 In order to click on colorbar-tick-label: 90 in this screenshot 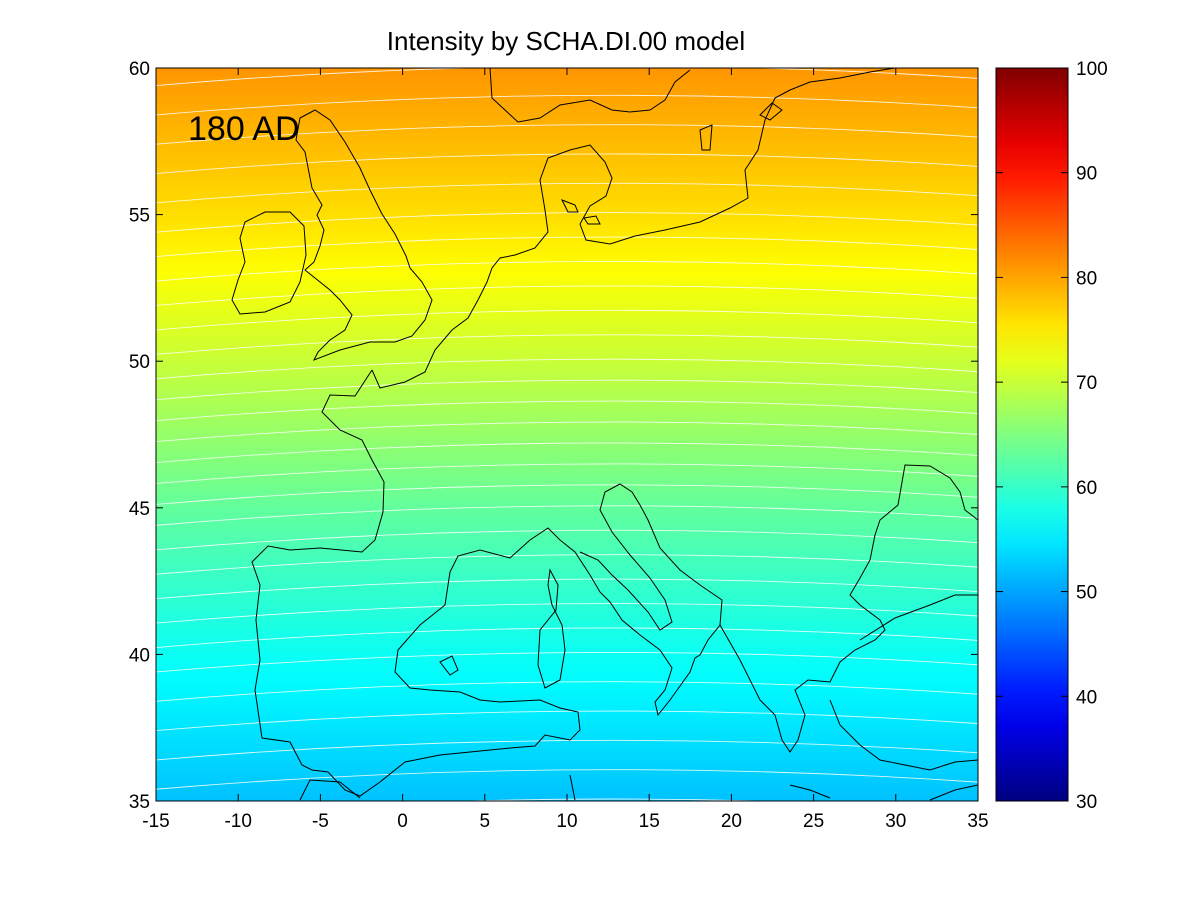, I will do `click(1086, 174)`.